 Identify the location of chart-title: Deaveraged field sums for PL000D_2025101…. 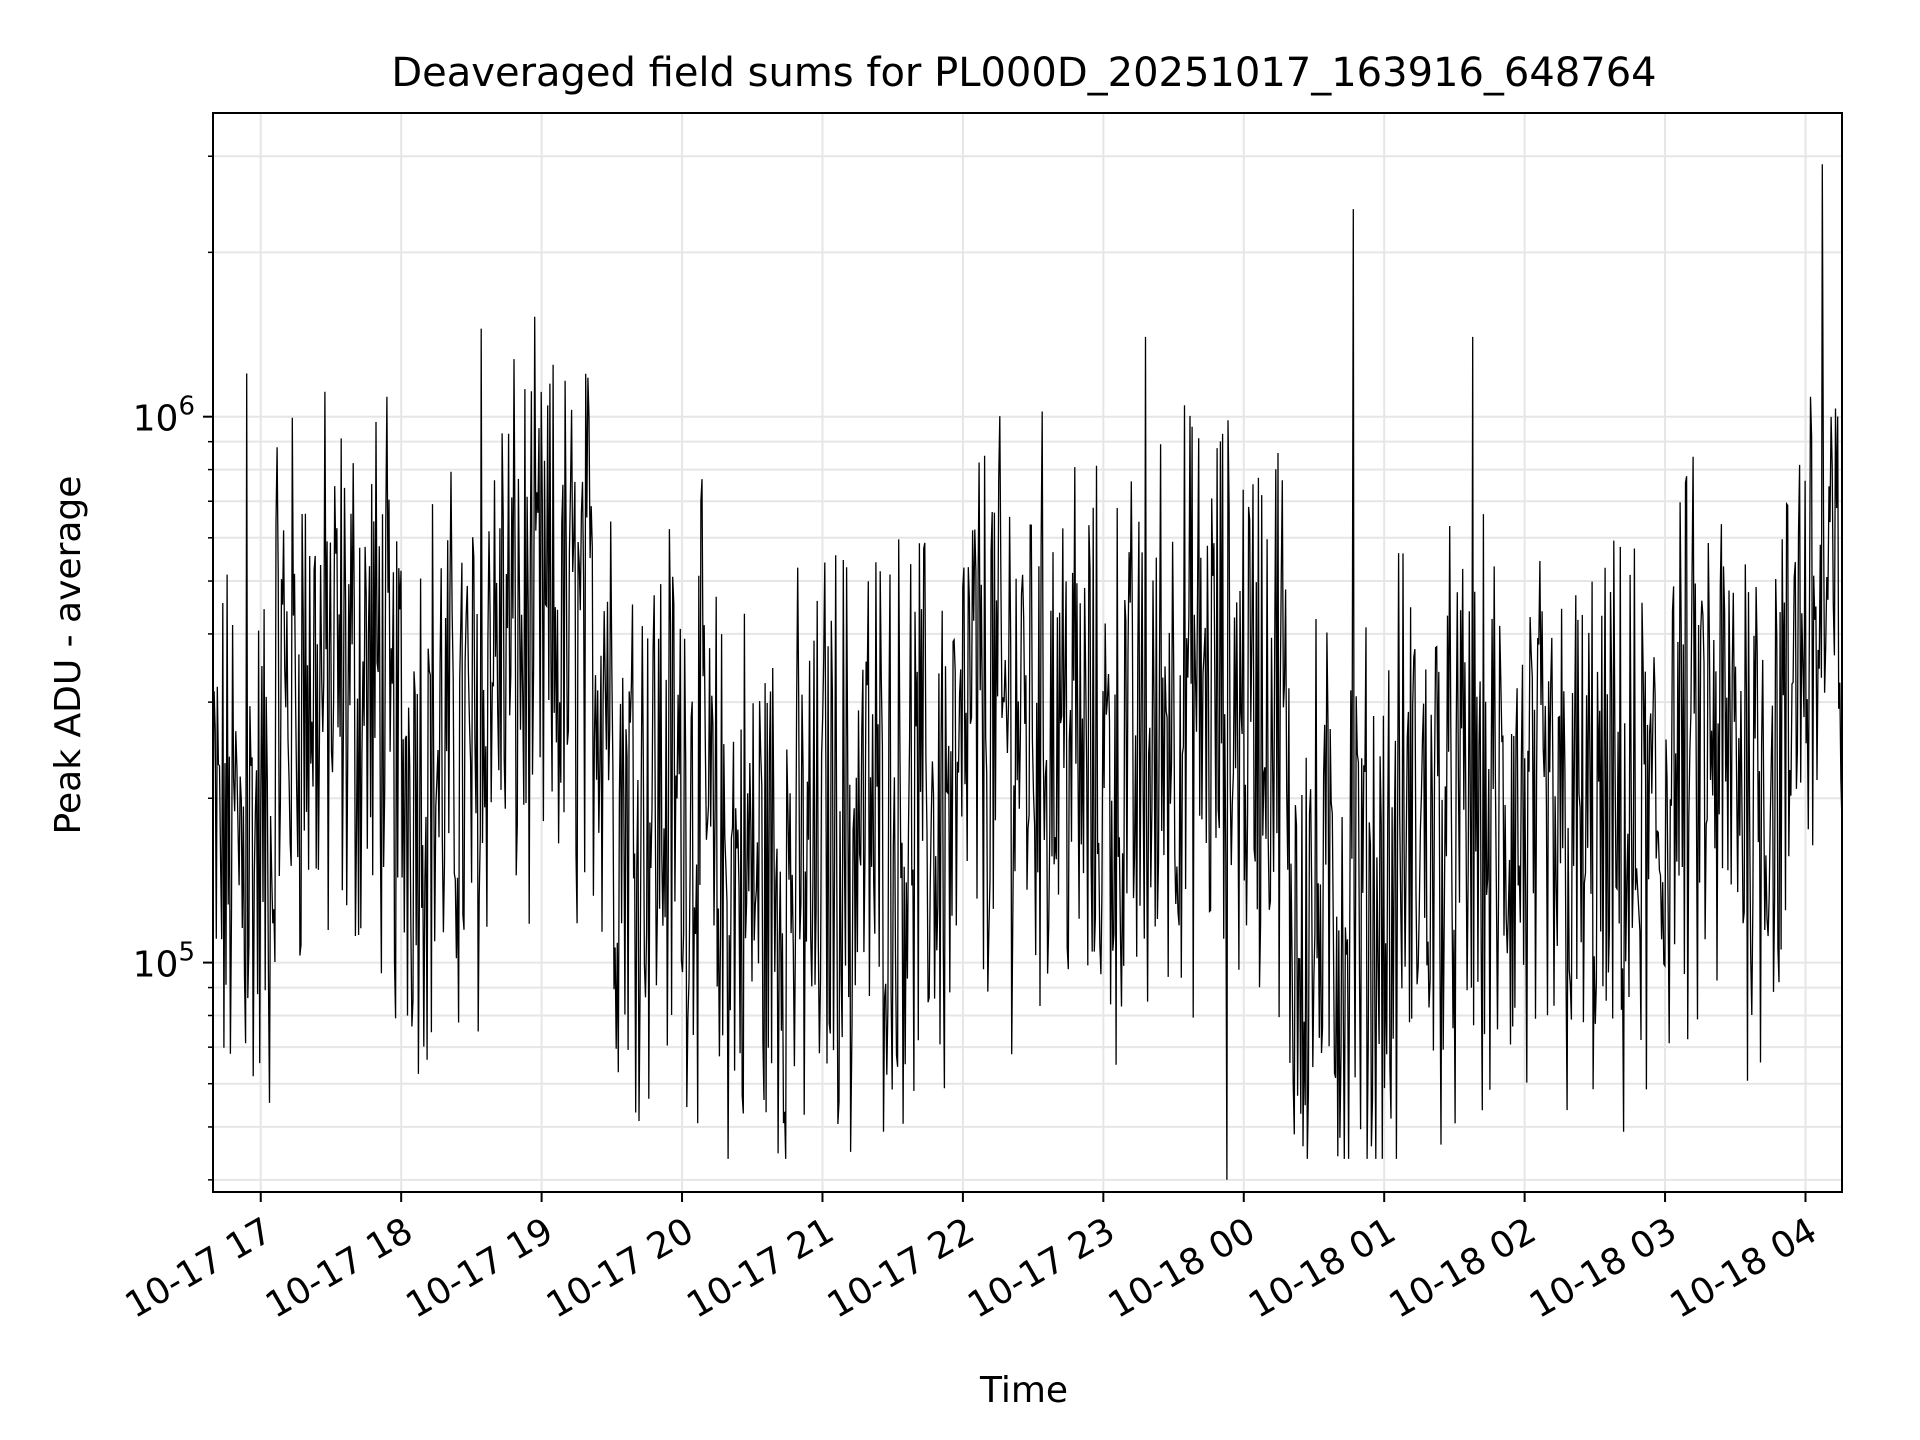
(1023, 73).